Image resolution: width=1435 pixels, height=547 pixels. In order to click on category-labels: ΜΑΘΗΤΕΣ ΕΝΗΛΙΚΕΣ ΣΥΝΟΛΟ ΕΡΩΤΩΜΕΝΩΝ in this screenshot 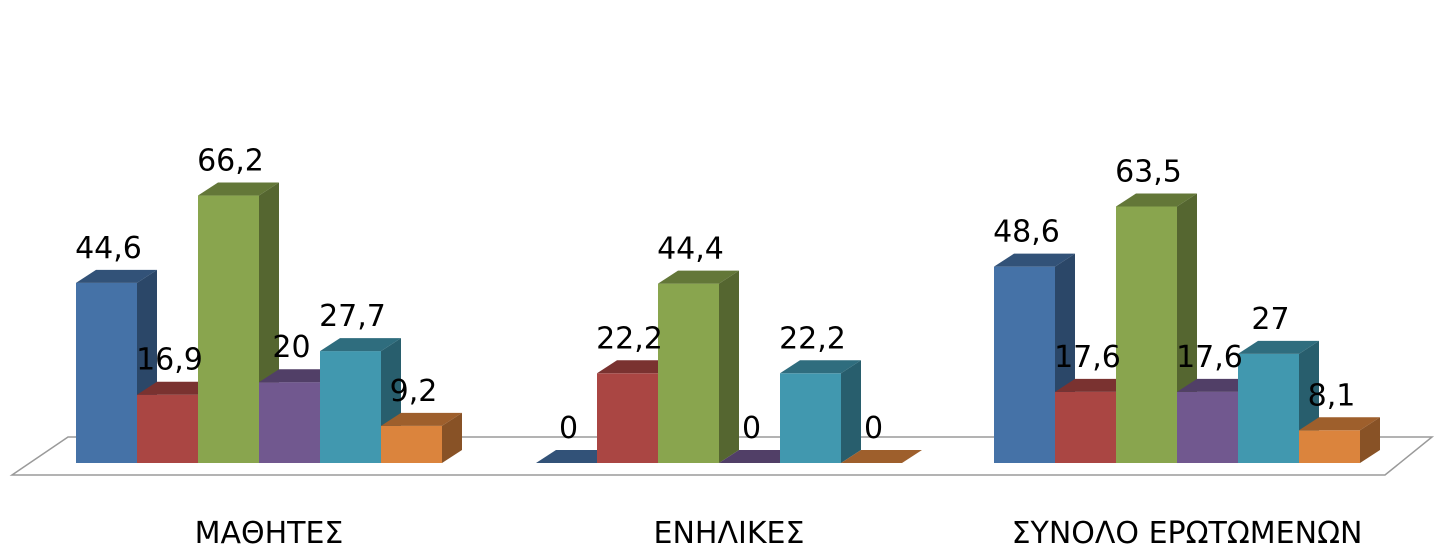, I will do `click(779, 531)`.